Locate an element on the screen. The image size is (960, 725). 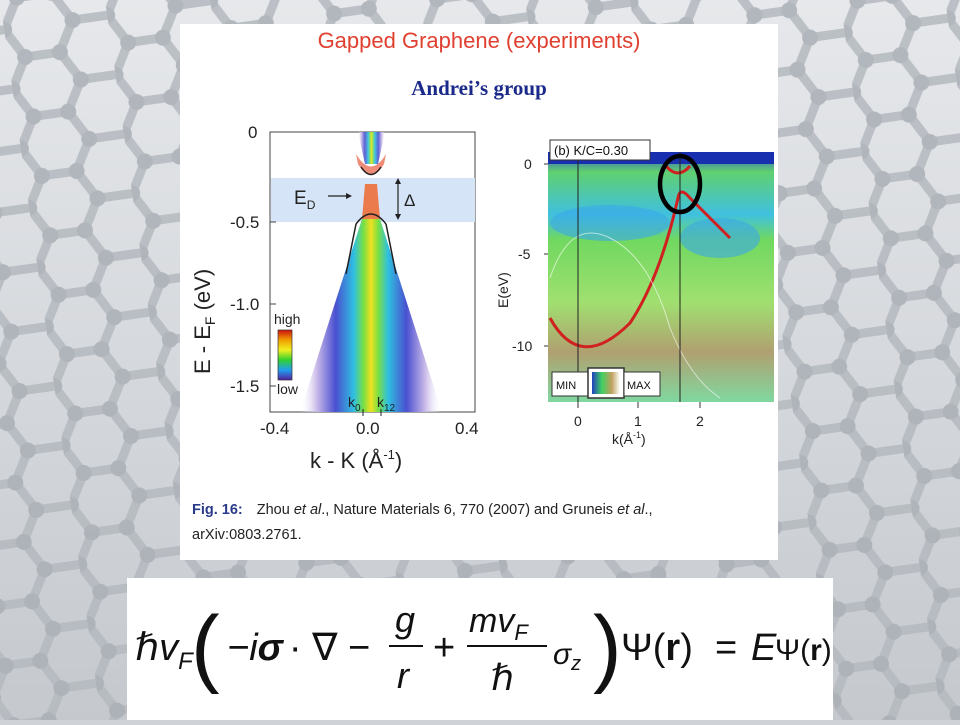
eq-E: E is located at coordinates (764, 648).